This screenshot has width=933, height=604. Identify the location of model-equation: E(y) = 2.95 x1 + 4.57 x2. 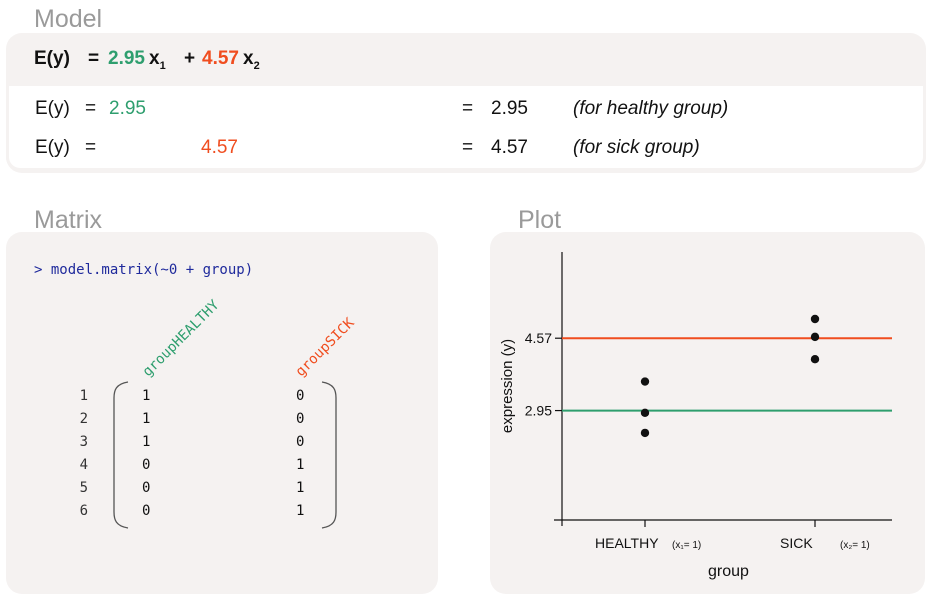
(466, 58).